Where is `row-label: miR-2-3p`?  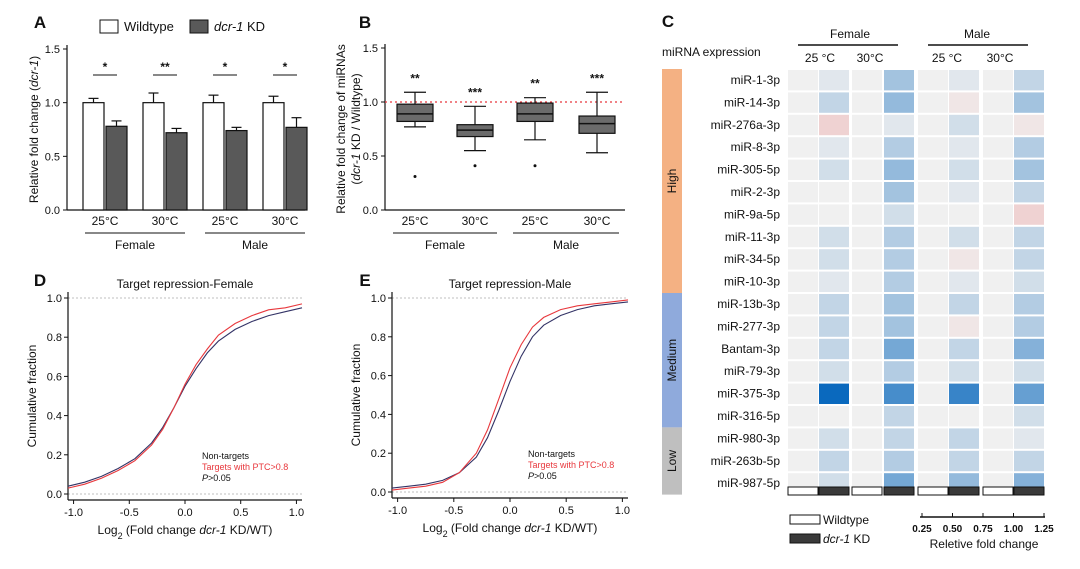 row-label: miR-2-3p is located at coordinates (756, 192).